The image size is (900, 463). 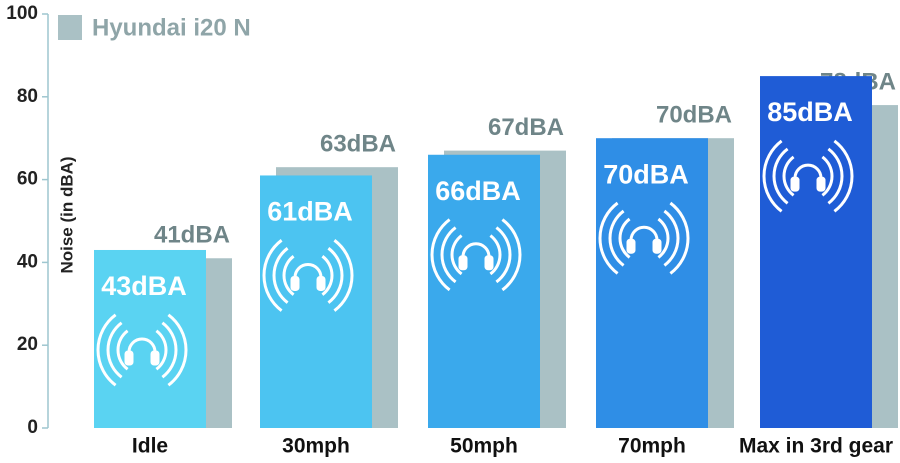 What do you see at coordinates (27, 344) in the screenshot?
I see `y-tick-label: 20` at bounding box center [27, 344].